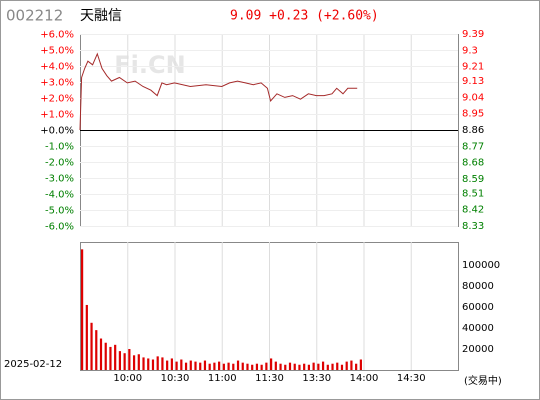 The height and width of the screenshot is (400, 540). What do you see at coordinates (127, 378) in the screenshot?
I see `x-tick-label: 10:00` at bounding box center [127, 378].